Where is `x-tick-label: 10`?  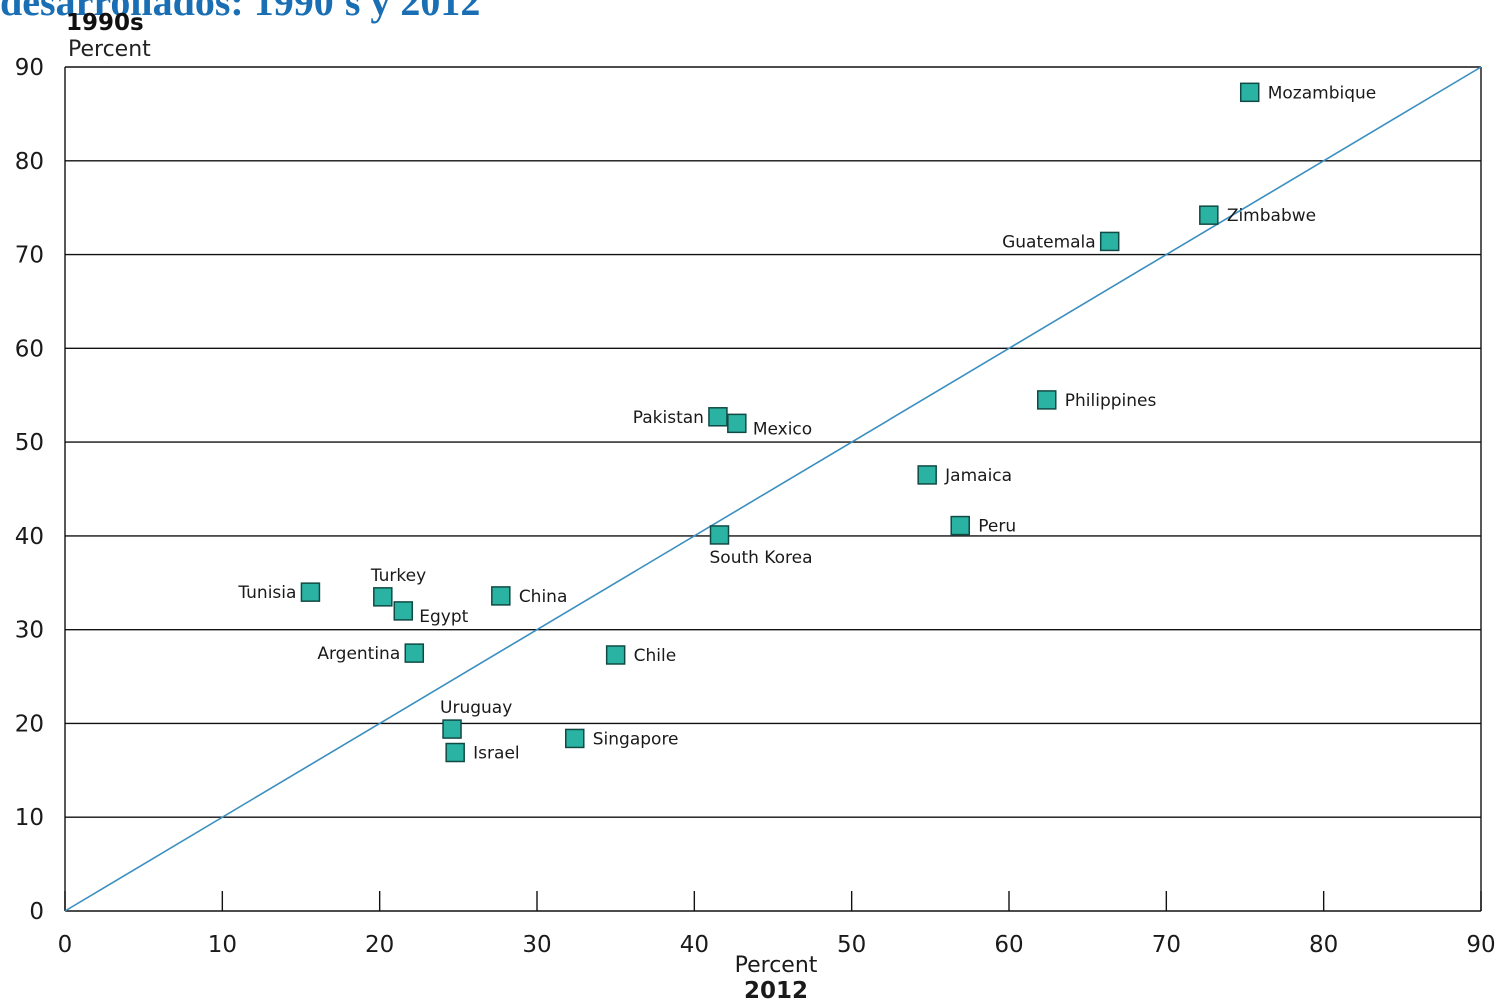
x-tick-label: 10 is located at coordinates (222, 945).